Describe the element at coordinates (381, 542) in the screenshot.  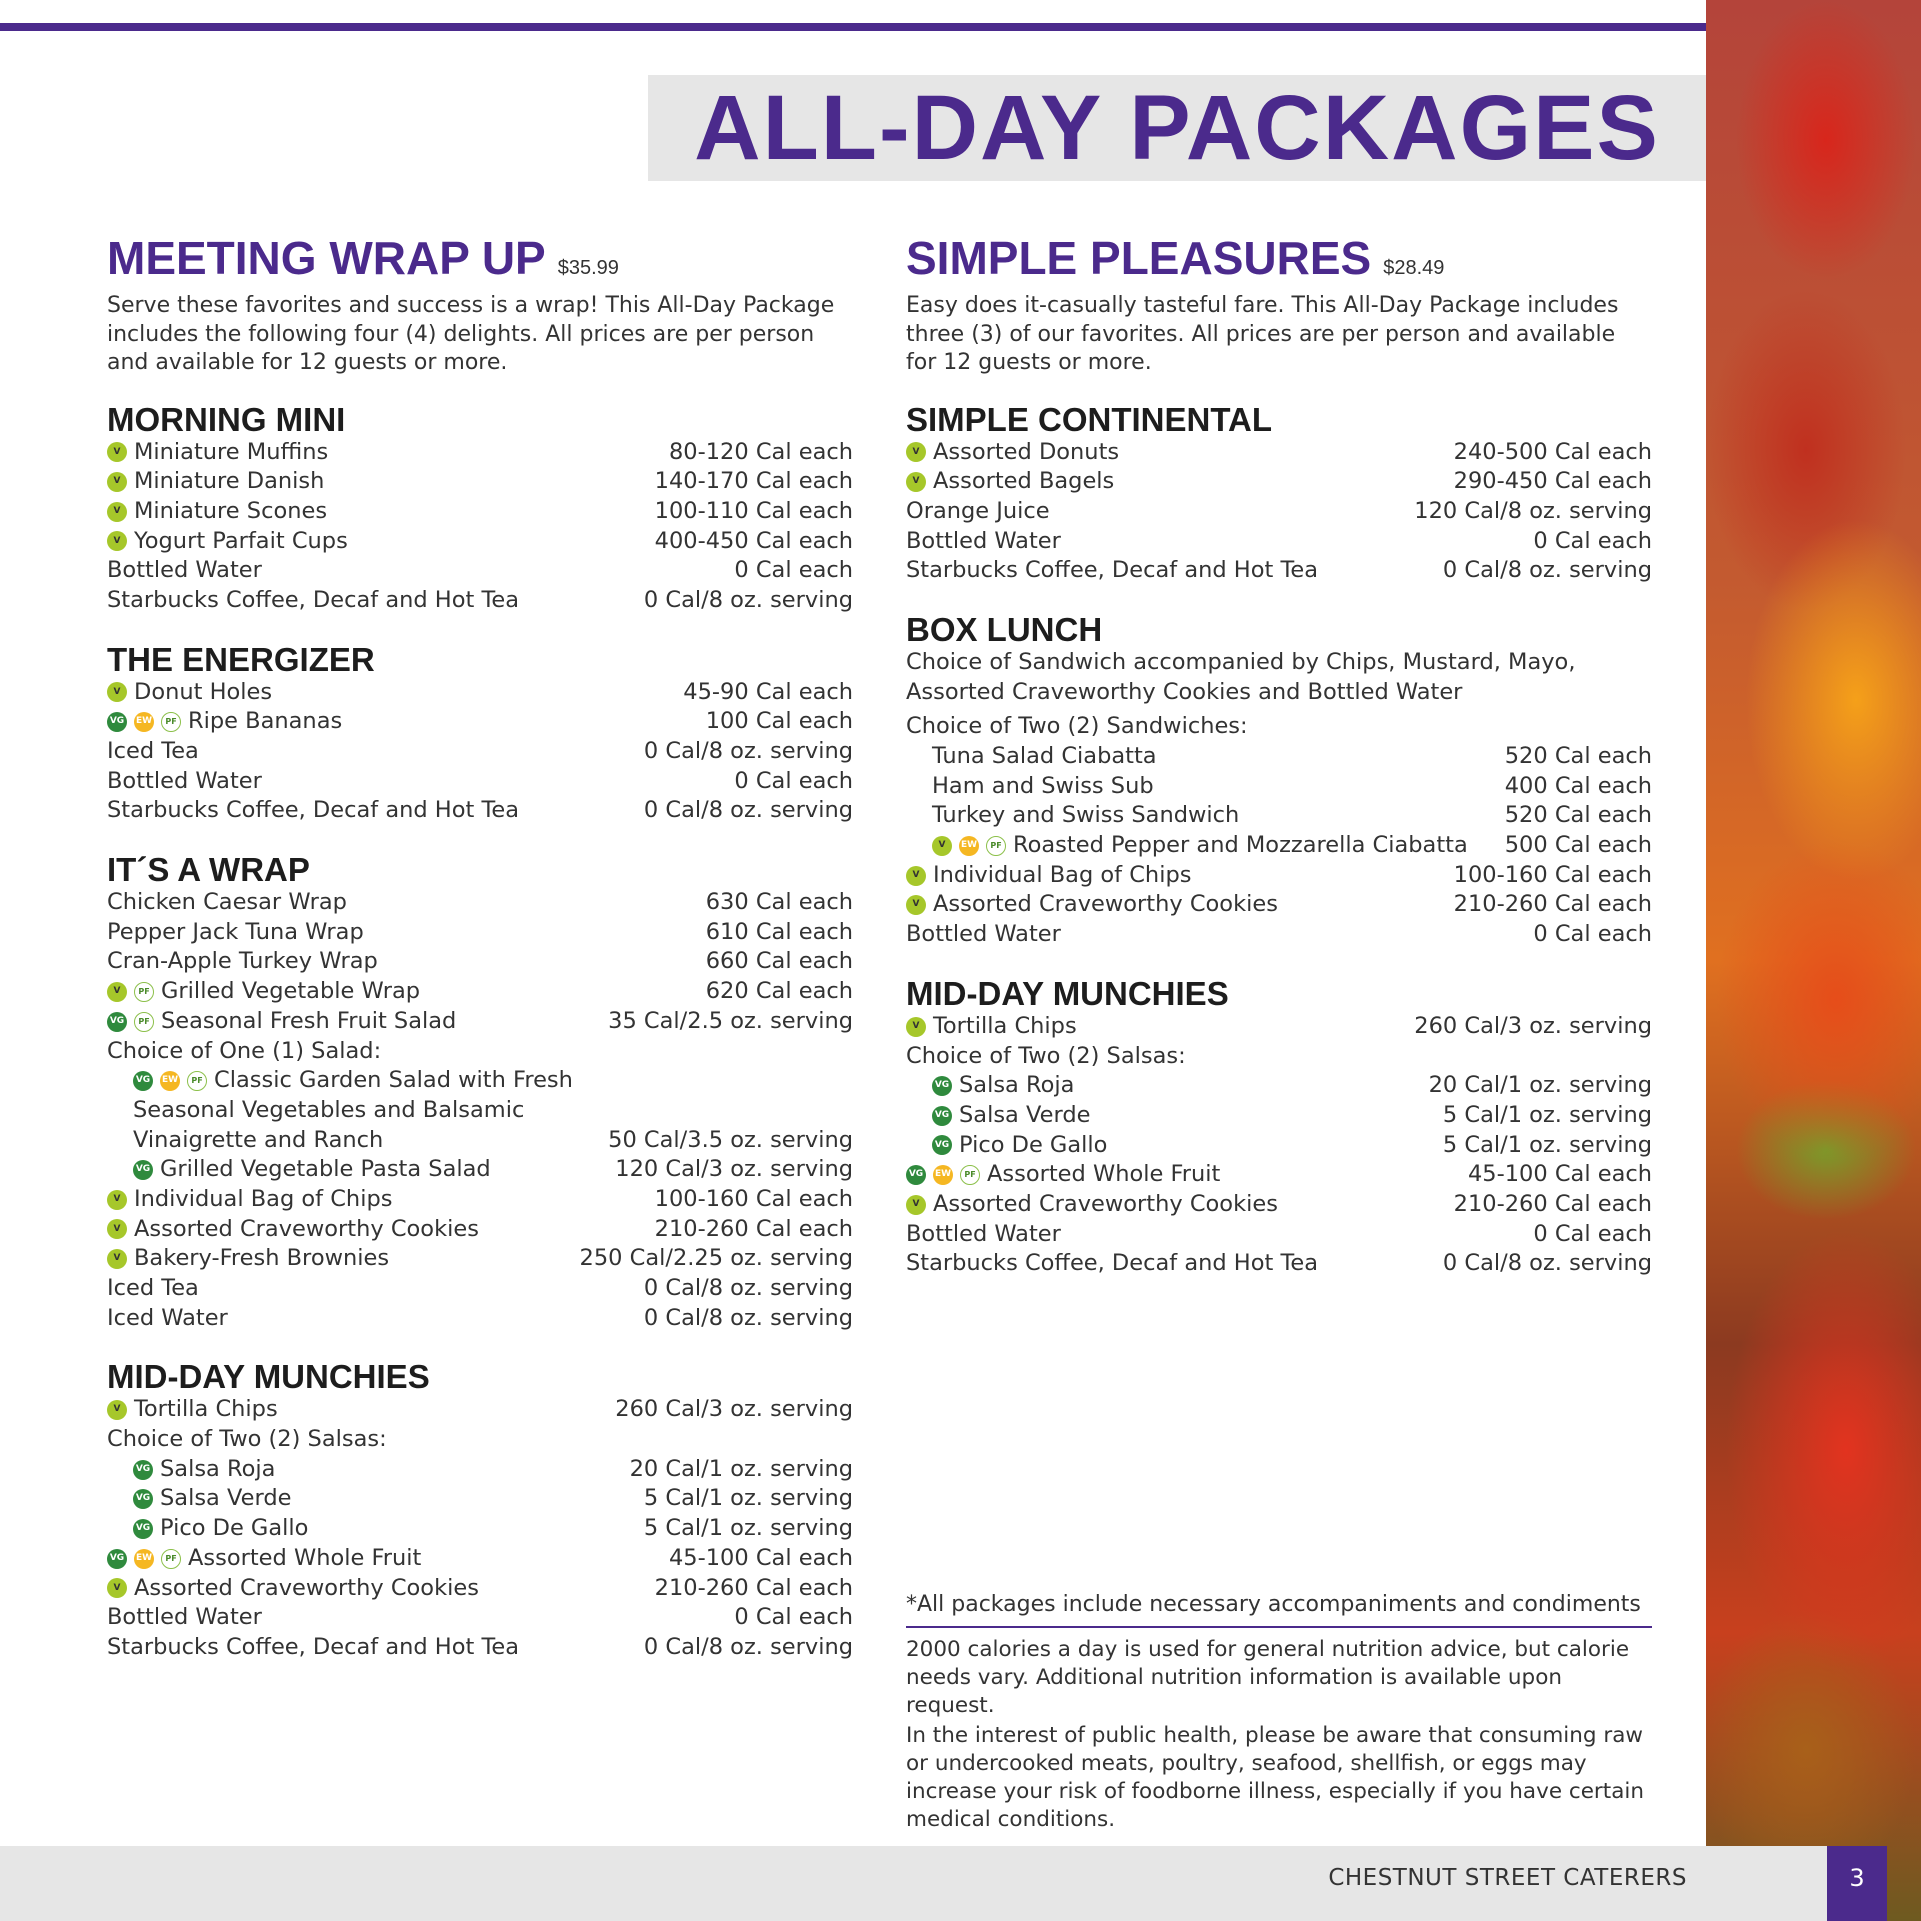
I see `menu-item-name-wrap: V Yogurt Parfait Cups` at that location.